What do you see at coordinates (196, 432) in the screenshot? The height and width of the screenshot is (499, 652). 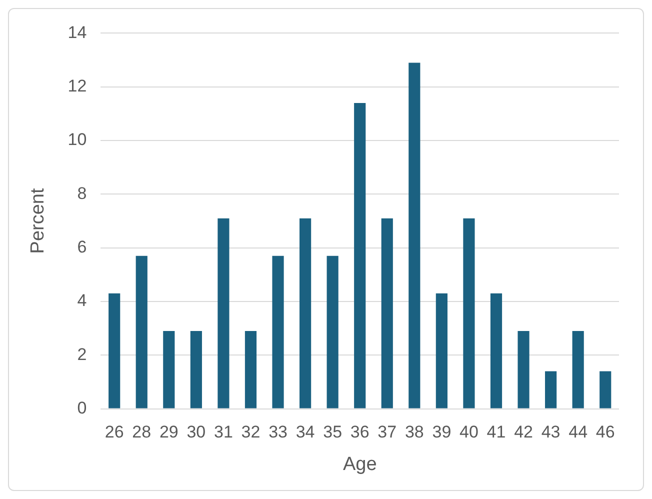 I see `x-tick-label: 30` at bounding box center [196, 432].